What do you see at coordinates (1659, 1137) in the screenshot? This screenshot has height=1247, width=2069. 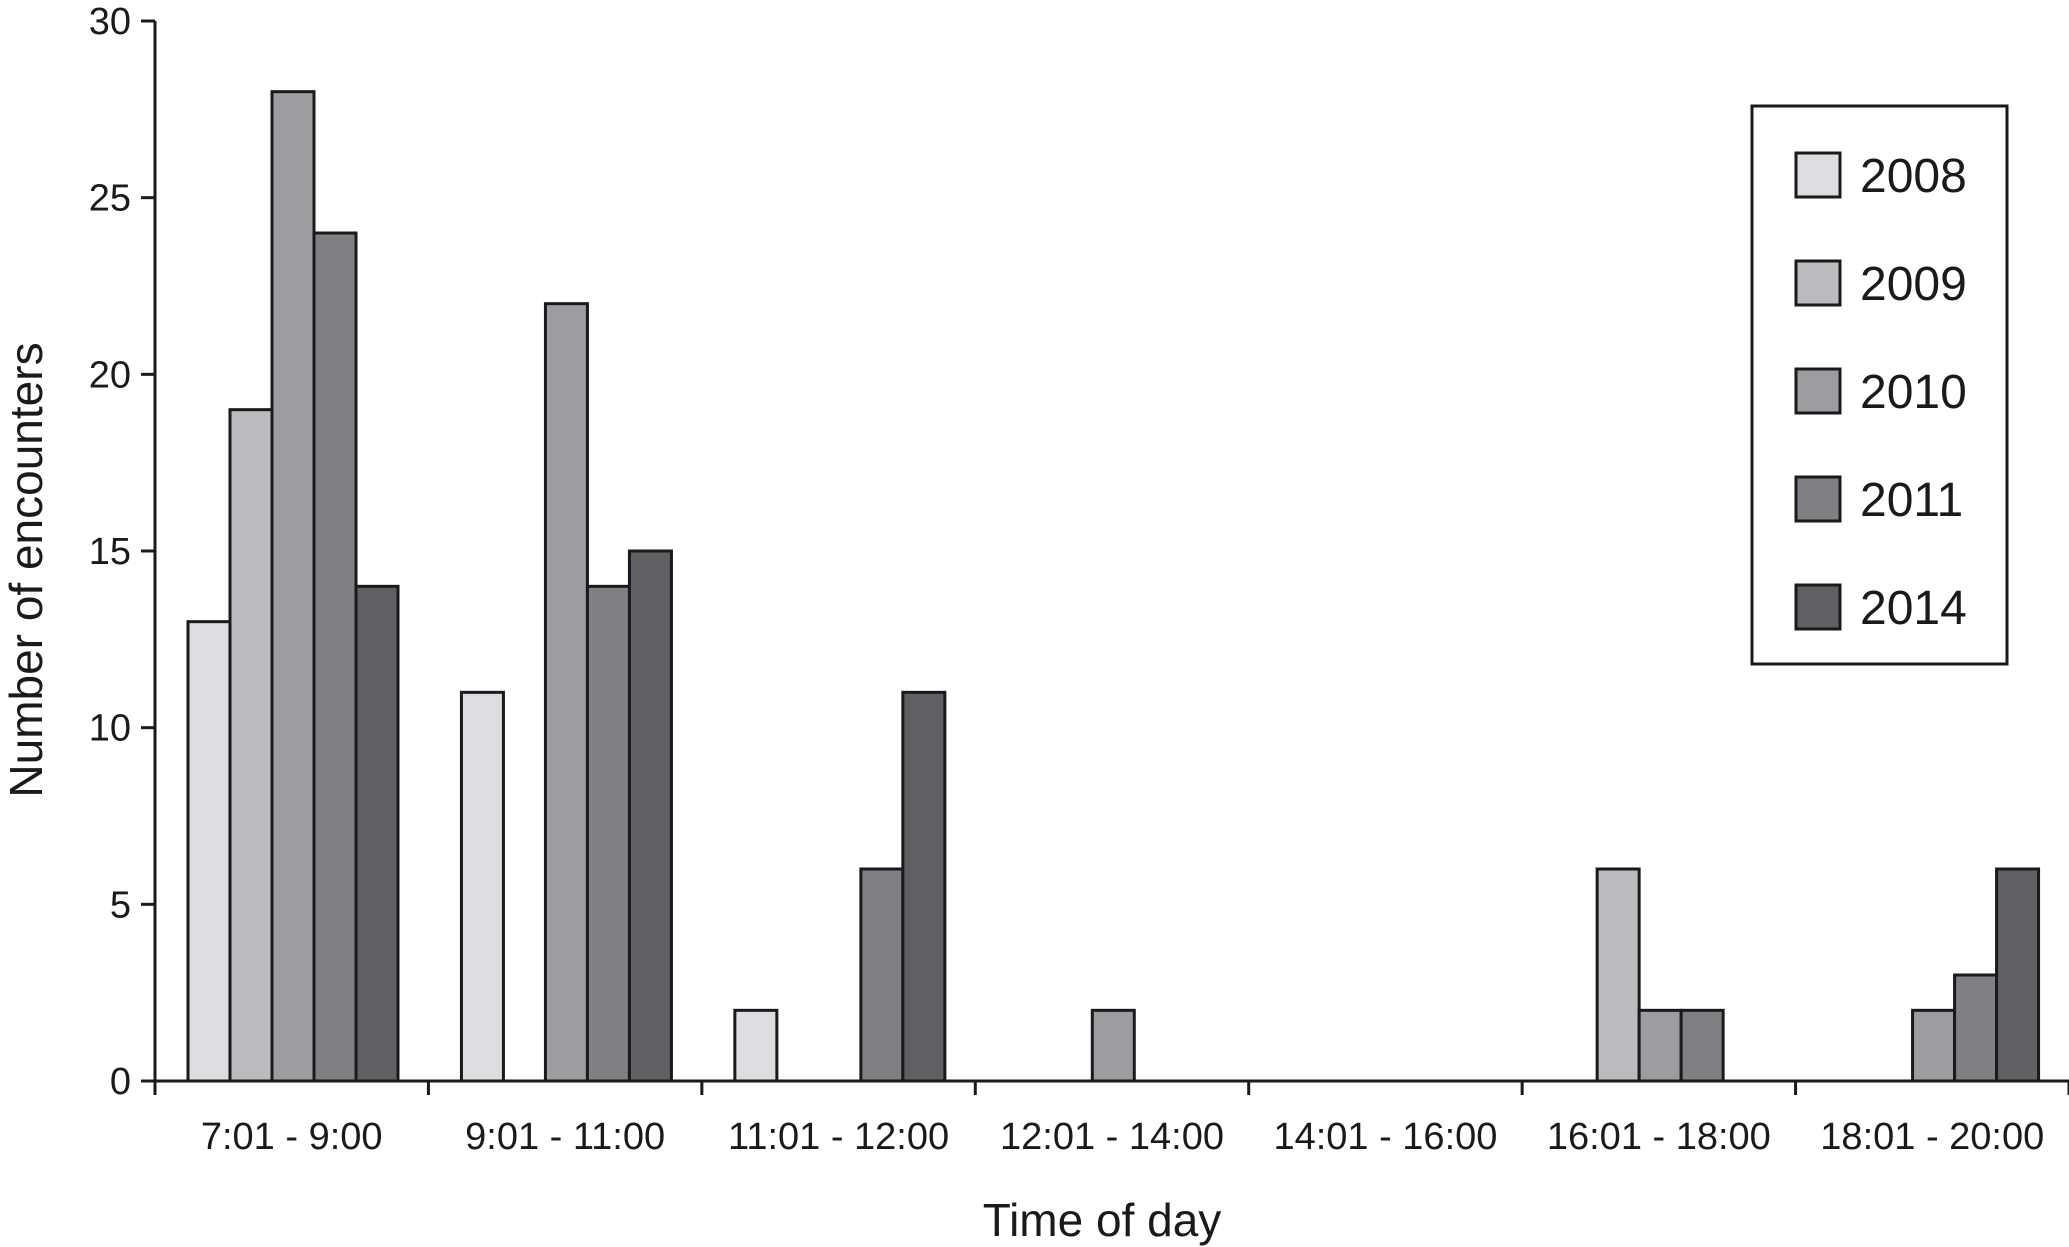 I see `x-tick-label: 16:01 - 18:00` at bounding box center [1659, 1137].